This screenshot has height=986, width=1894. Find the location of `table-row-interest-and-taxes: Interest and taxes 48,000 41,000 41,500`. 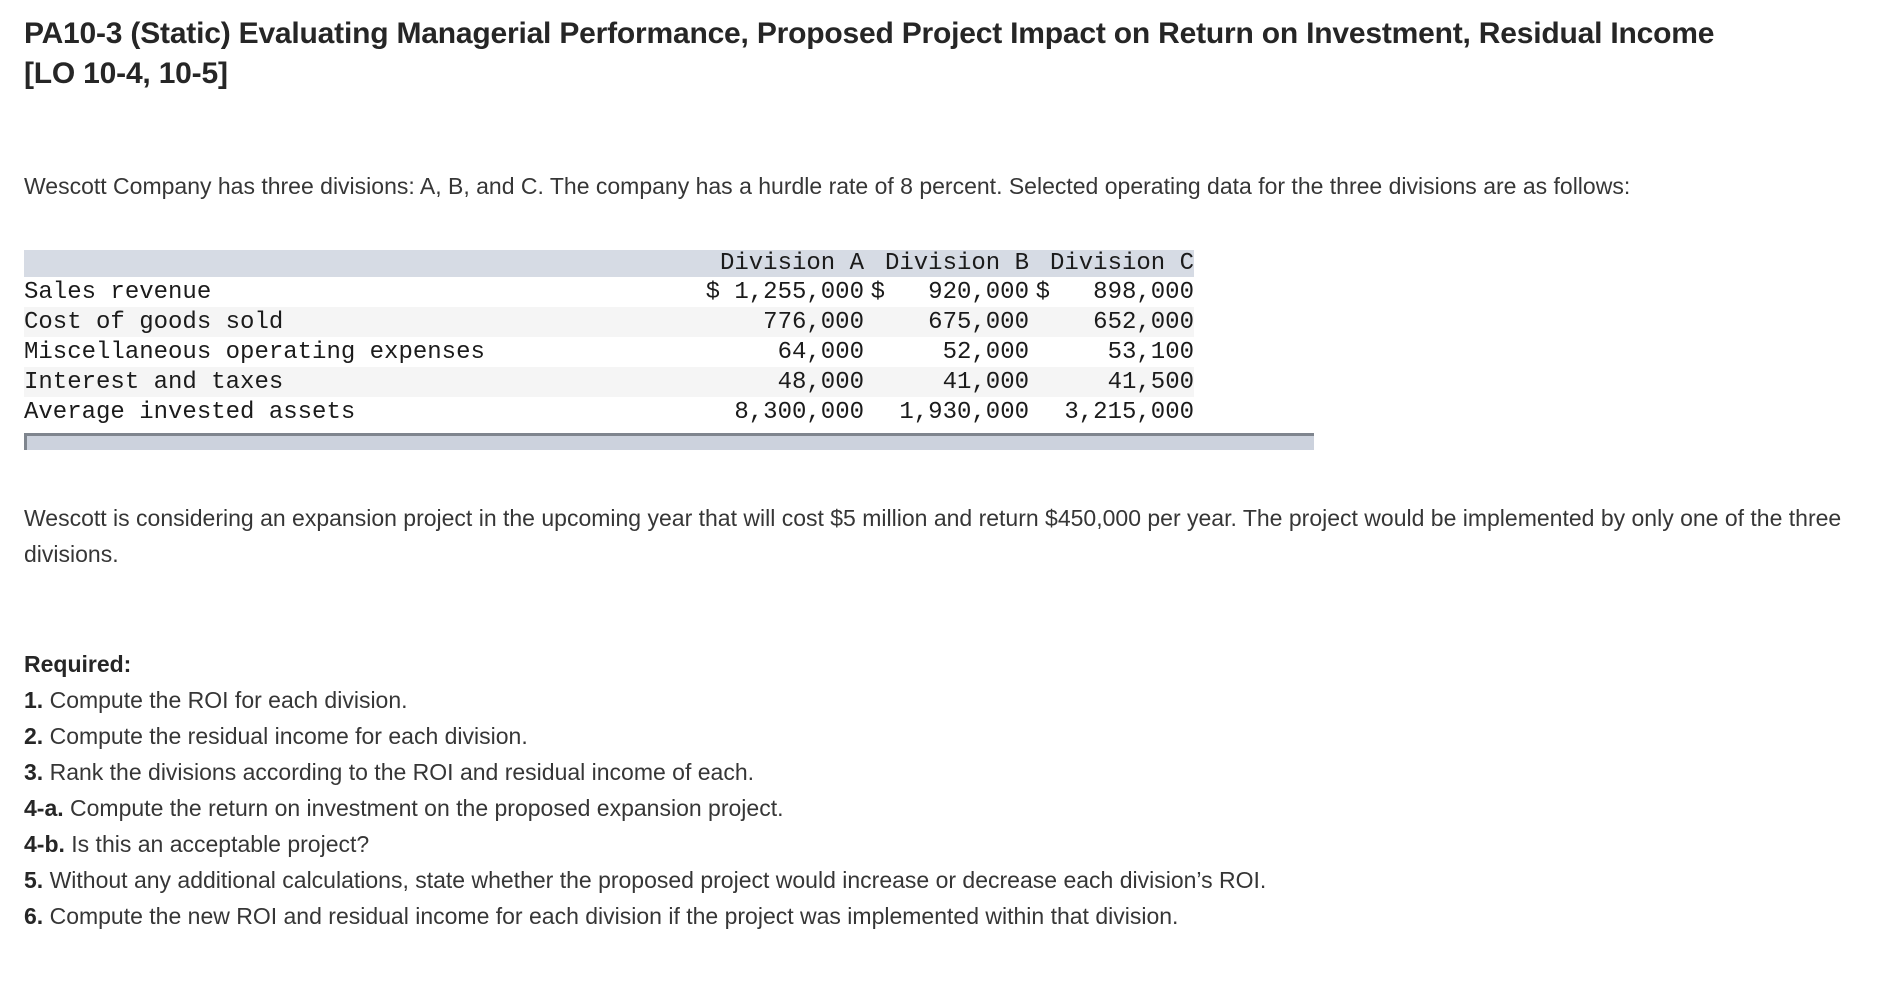

table-row-interest-and-taxes: Interest and taxes 48,000 41,000 41,500 is located at coordinates (609, 382).